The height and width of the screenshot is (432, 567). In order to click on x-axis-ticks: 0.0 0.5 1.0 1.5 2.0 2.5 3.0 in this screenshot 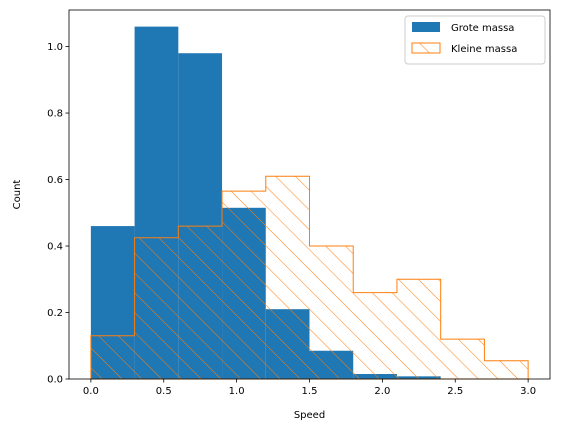, I will do `click(309, 388)`.